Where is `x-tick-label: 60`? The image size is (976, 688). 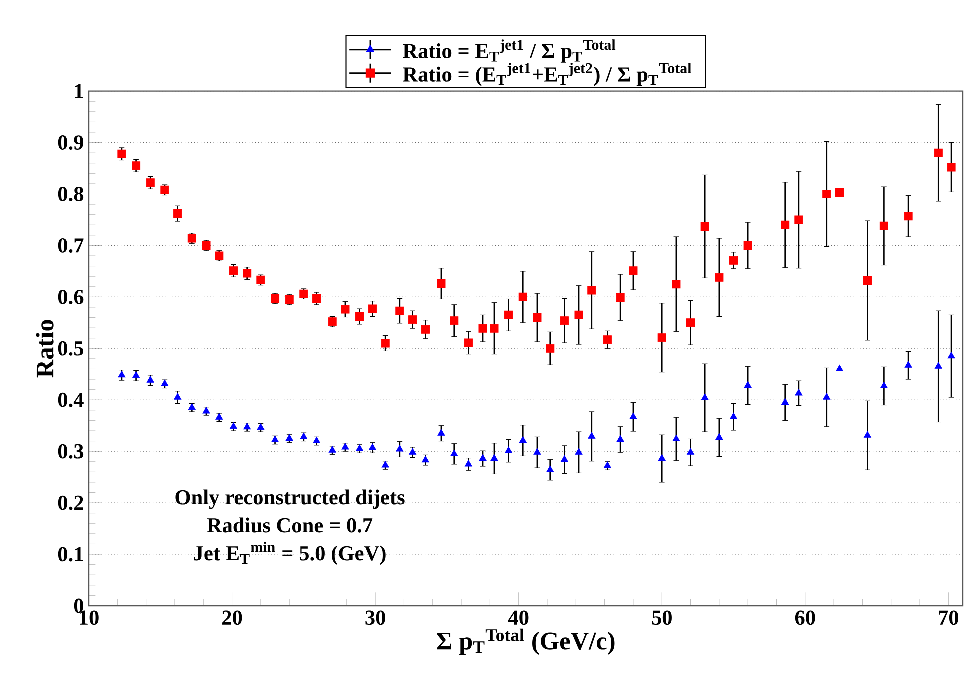 x-tick-label: 60 is located at coordinates (805, 618).